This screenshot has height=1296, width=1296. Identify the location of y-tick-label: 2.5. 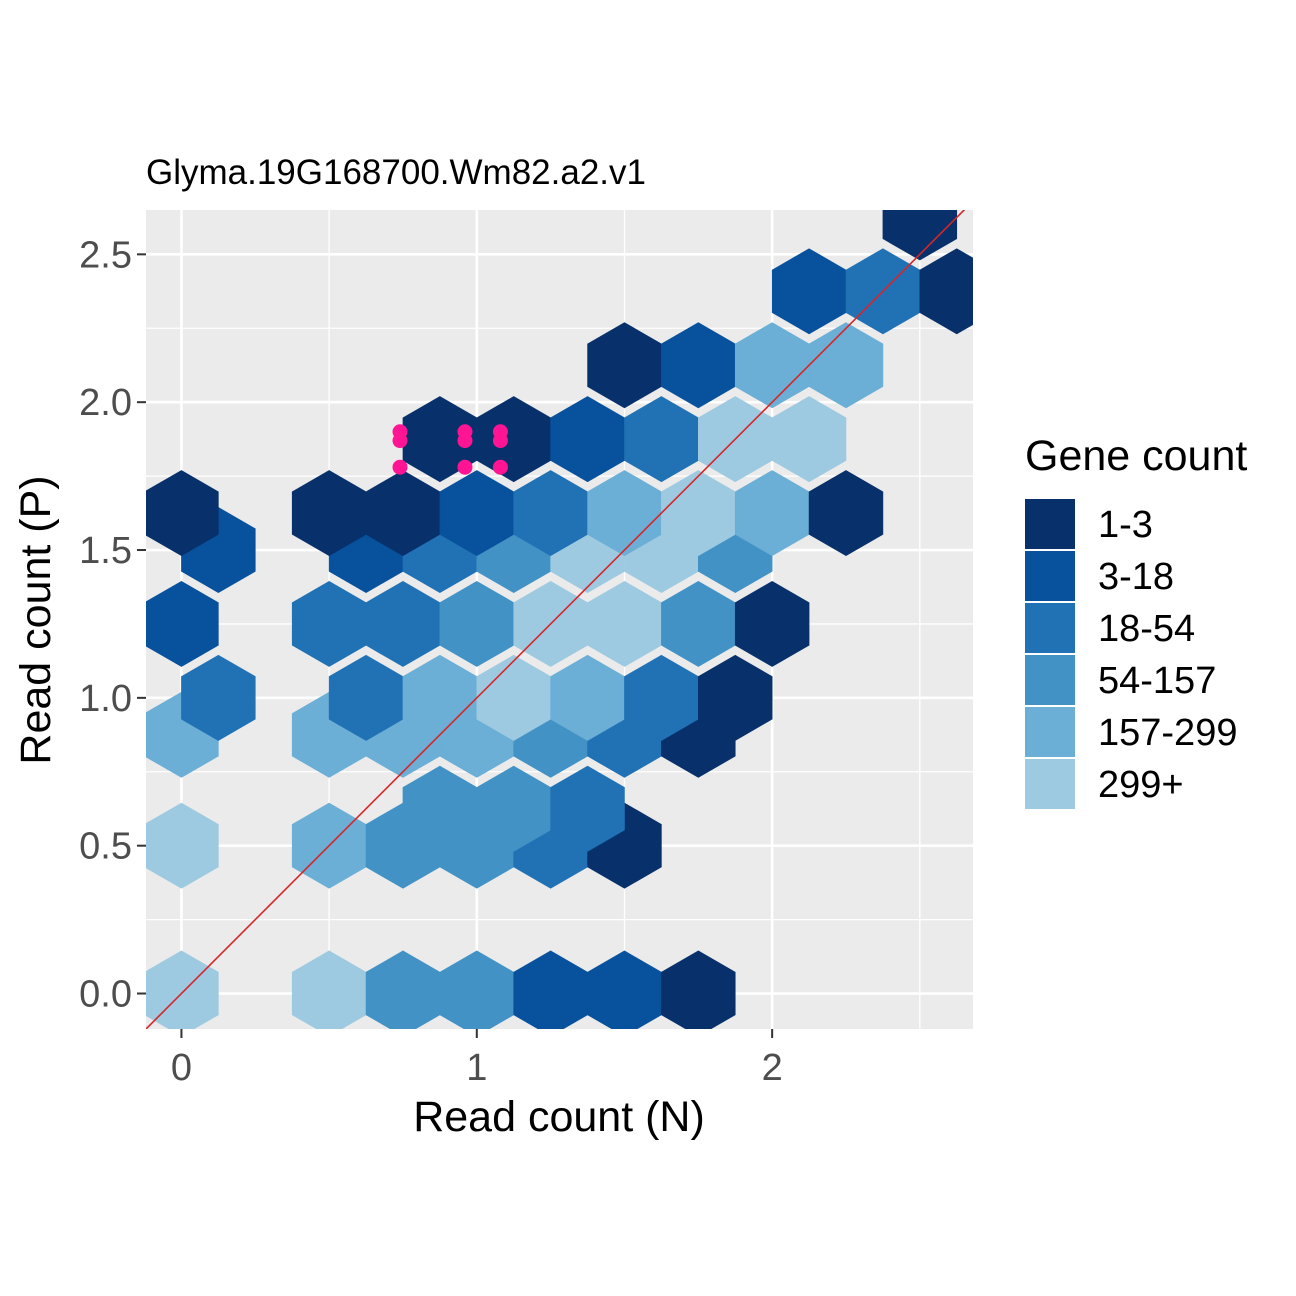
(105, 255).